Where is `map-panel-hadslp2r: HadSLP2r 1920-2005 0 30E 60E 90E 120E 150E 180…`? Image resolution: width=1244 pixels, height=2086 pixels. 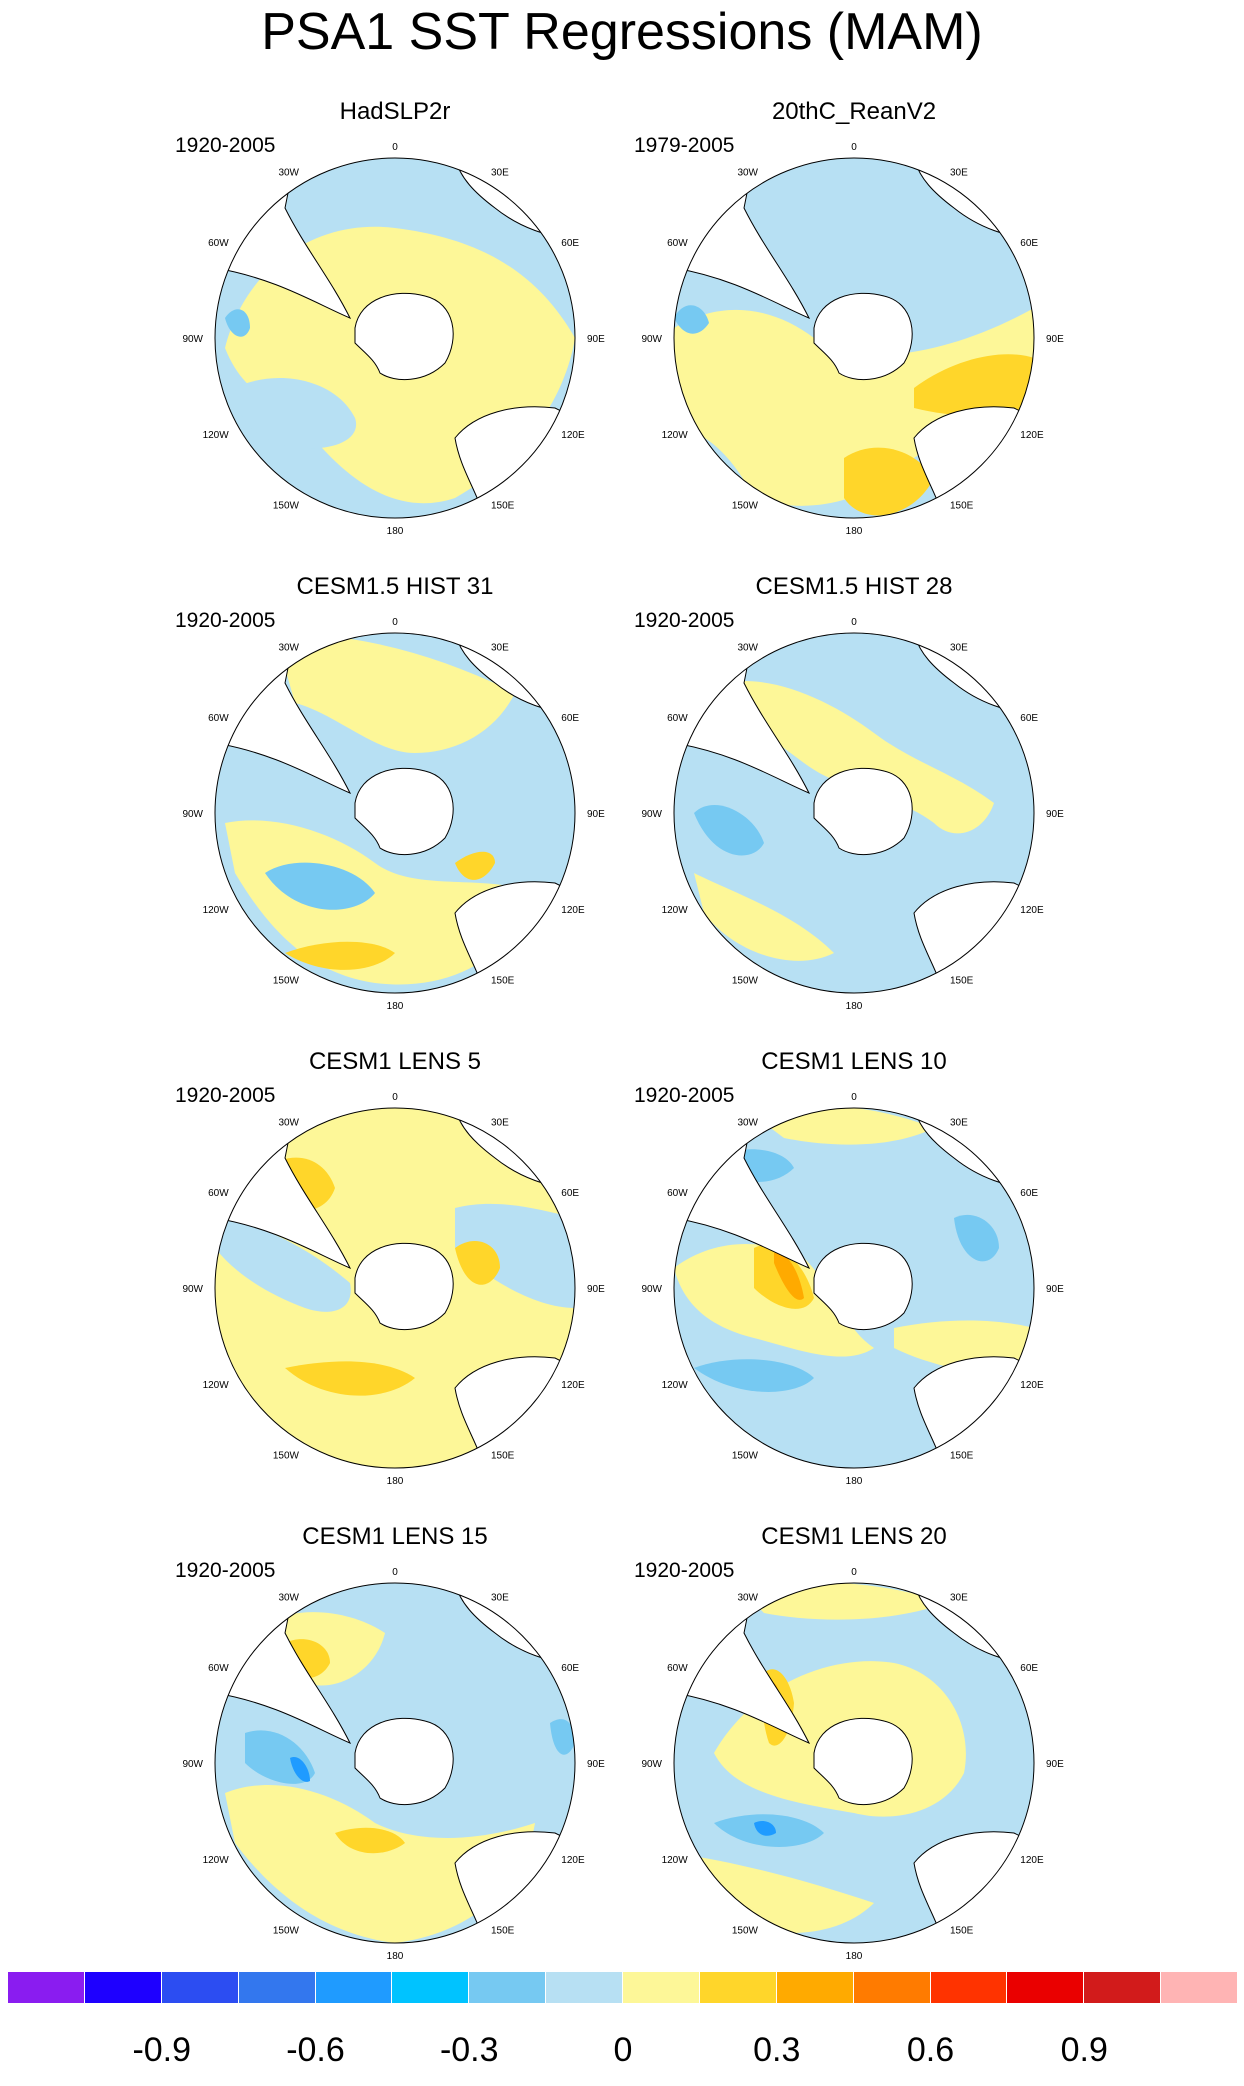
map-panel-hadslp2r: HadSLP2r 1920-2005 0 30E 60E 90E 120E 150E 180… is located at coordinates (395, 333).